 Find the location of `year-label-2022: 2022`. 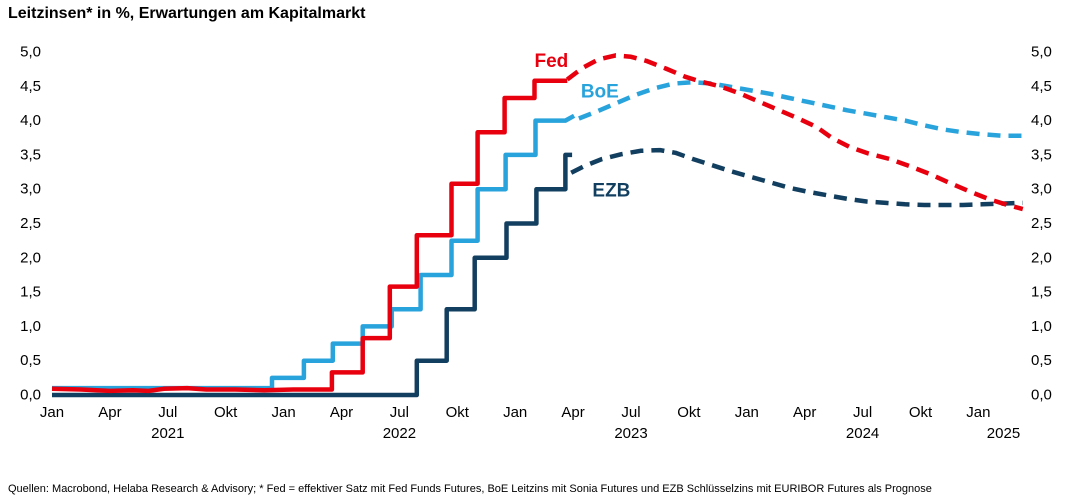

year-label-2022: 2022 is located at coordinates (399, 433).